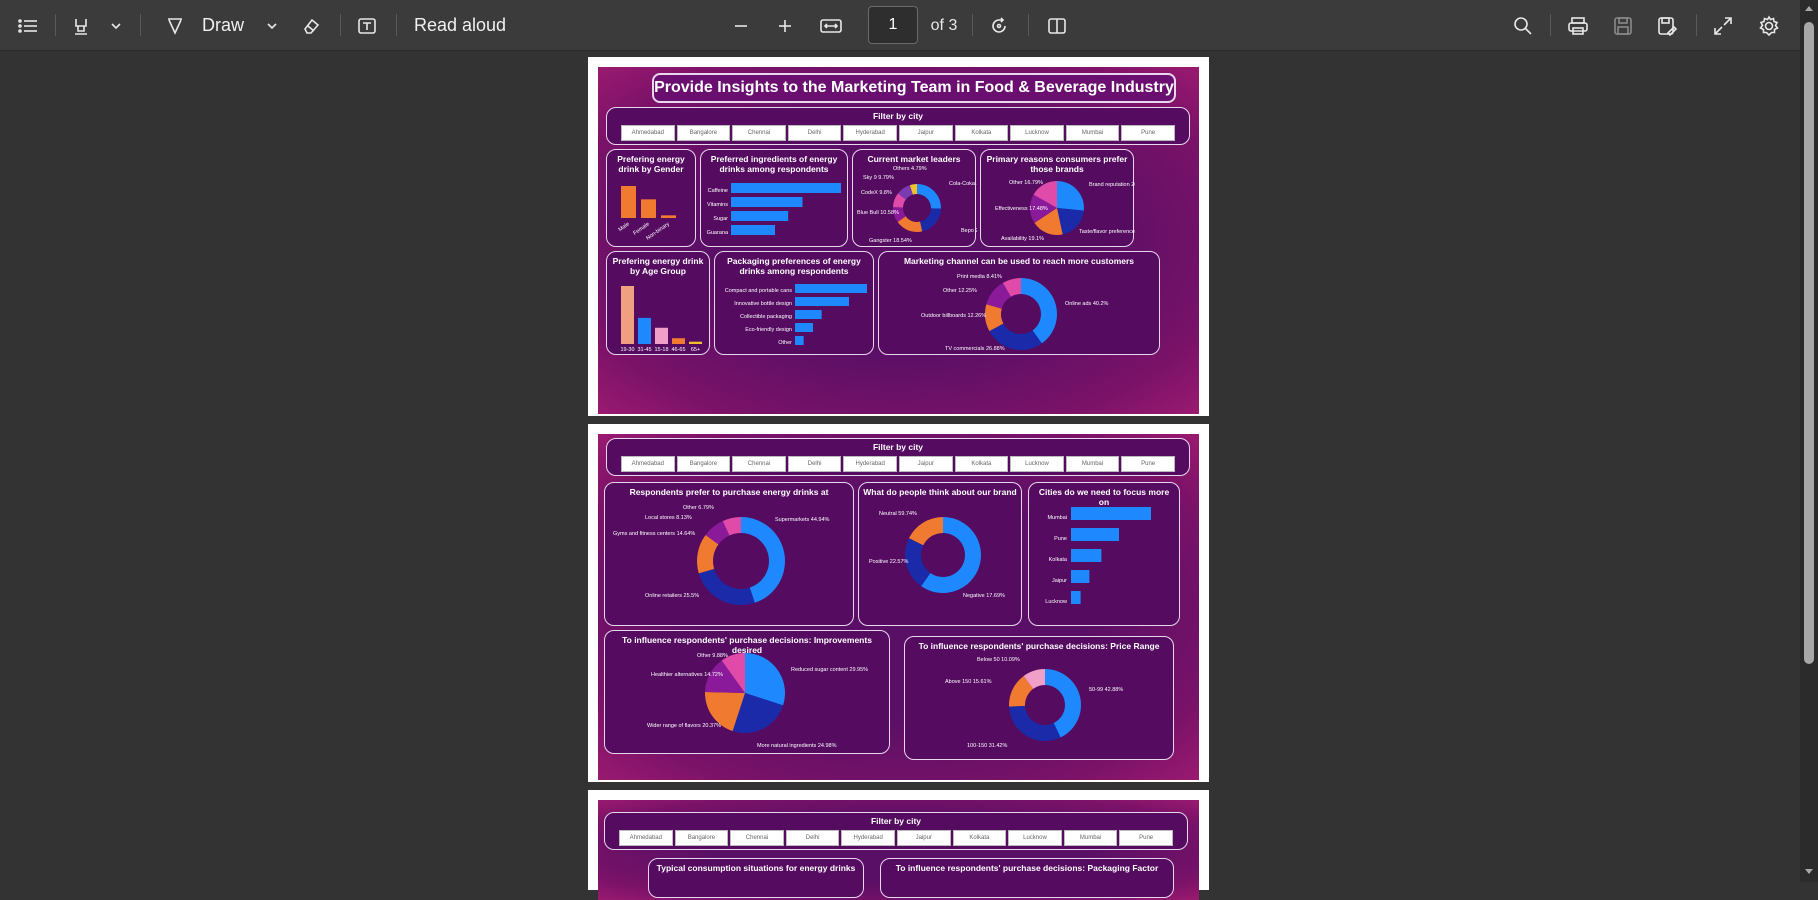 This screenshot has width=1818, height=900. What do you see at coordinates (81, 25) in the screenshot?
I see `highlight-icon` at bounding box center [81, 25].